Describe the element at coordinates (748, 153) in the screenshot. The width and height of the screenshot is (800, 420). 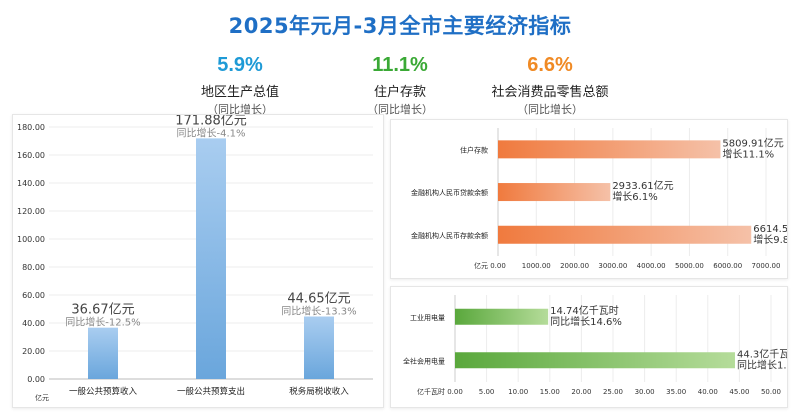
I see `growth-label: 增长11.1%` at that location.